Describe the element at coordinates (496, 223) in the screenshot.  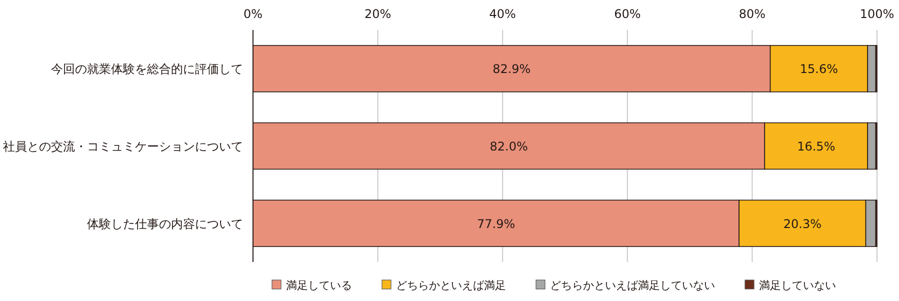
I see `data-label: 77.9%` at that location.